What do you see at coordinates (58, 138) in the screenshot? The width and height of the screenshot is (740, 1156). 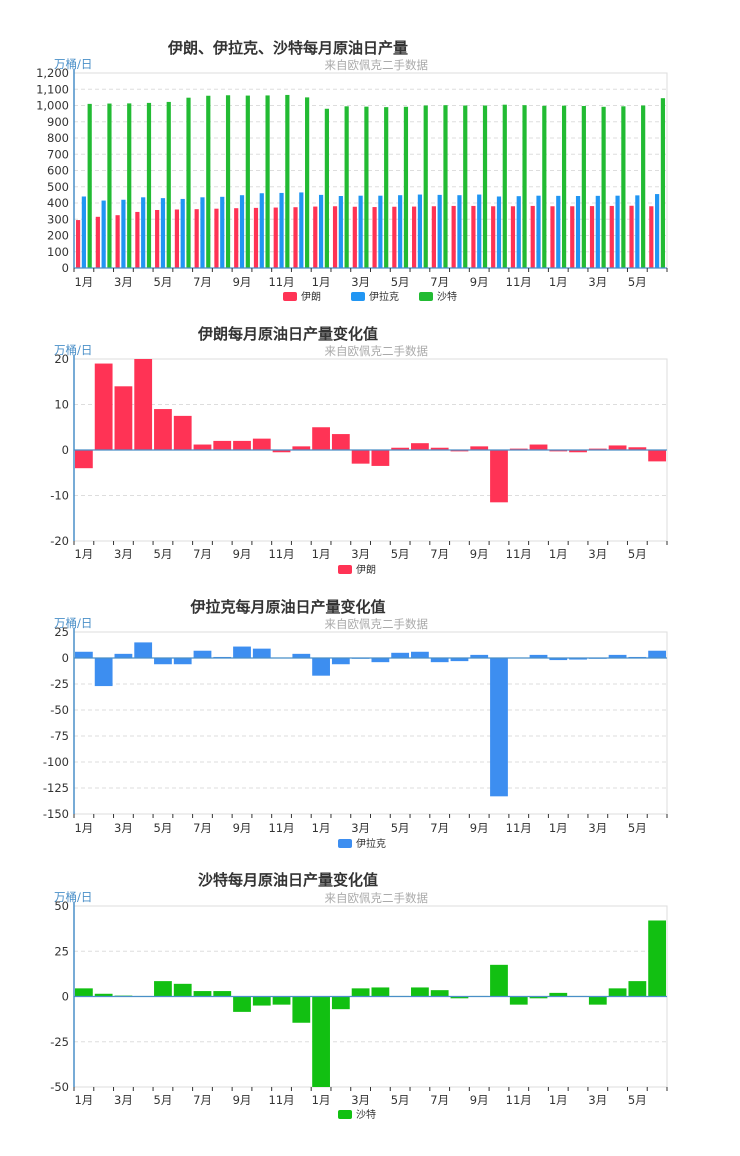 I see `y-tick-label: 800` at bounding box center [58, 138].